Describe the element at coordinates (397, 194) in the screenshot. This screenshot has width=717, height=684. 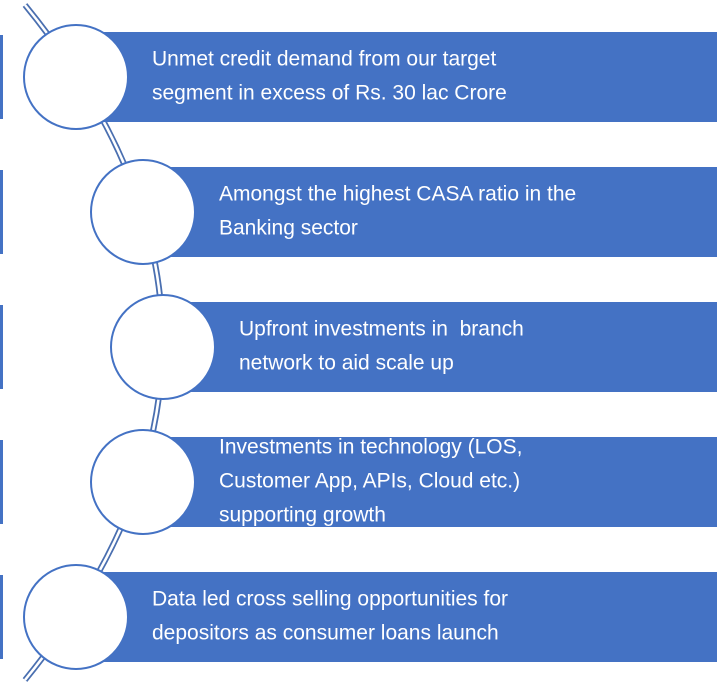
I see `item-text: Amongst the highest CASA ratio in the` at that location.